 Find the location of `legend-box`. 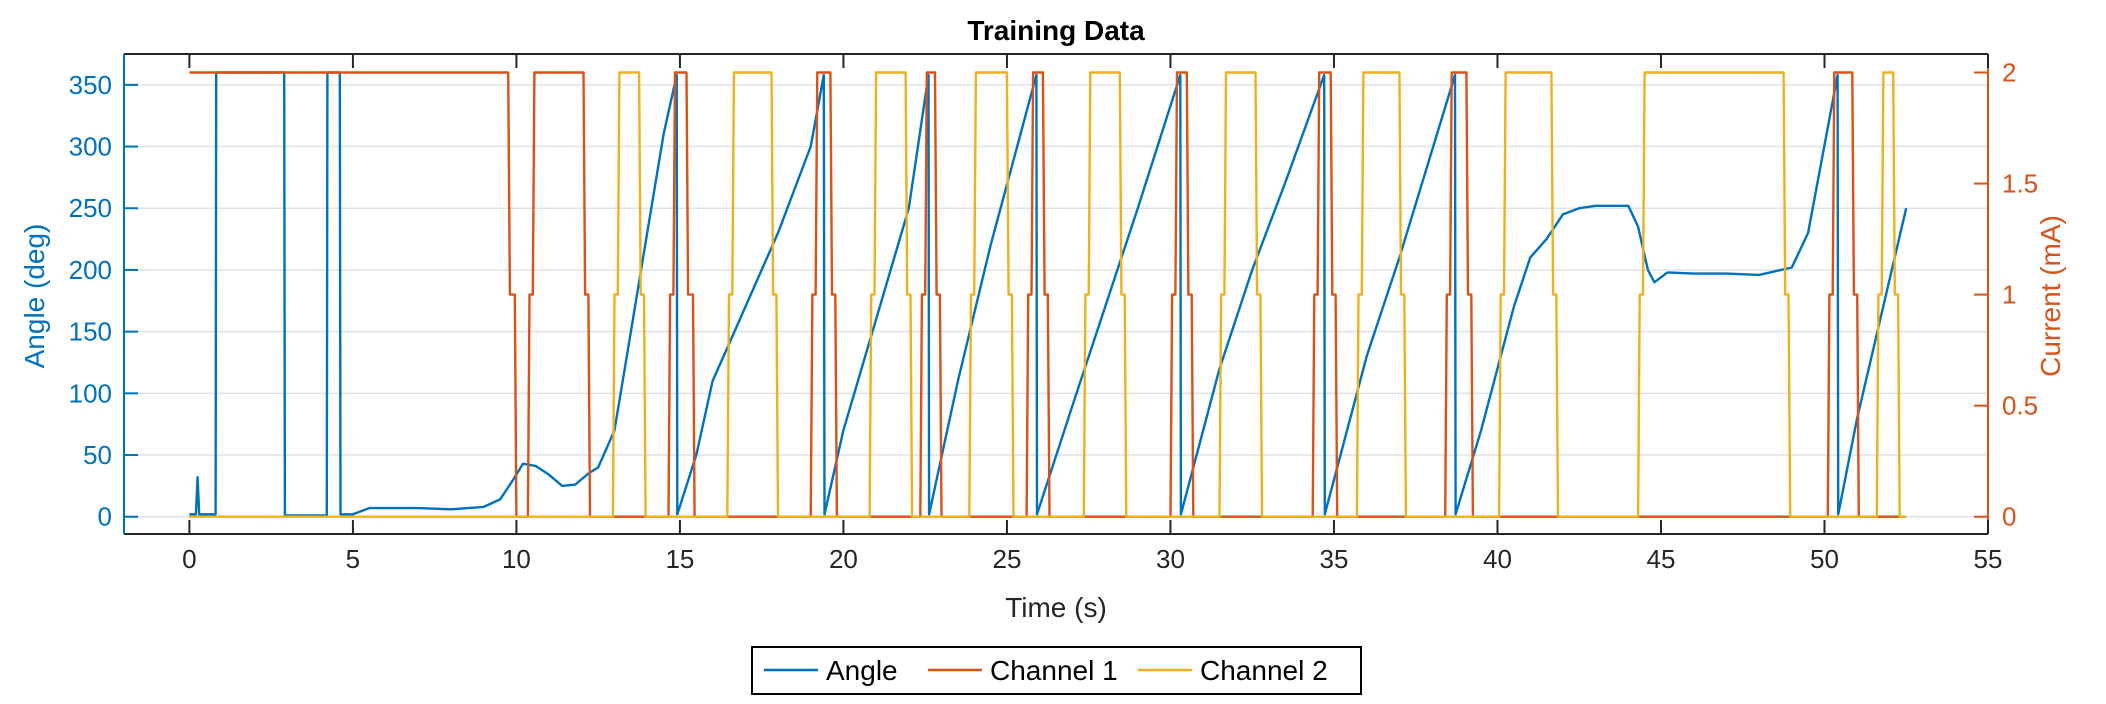

legend-box is located at coordinates (1056, 670).